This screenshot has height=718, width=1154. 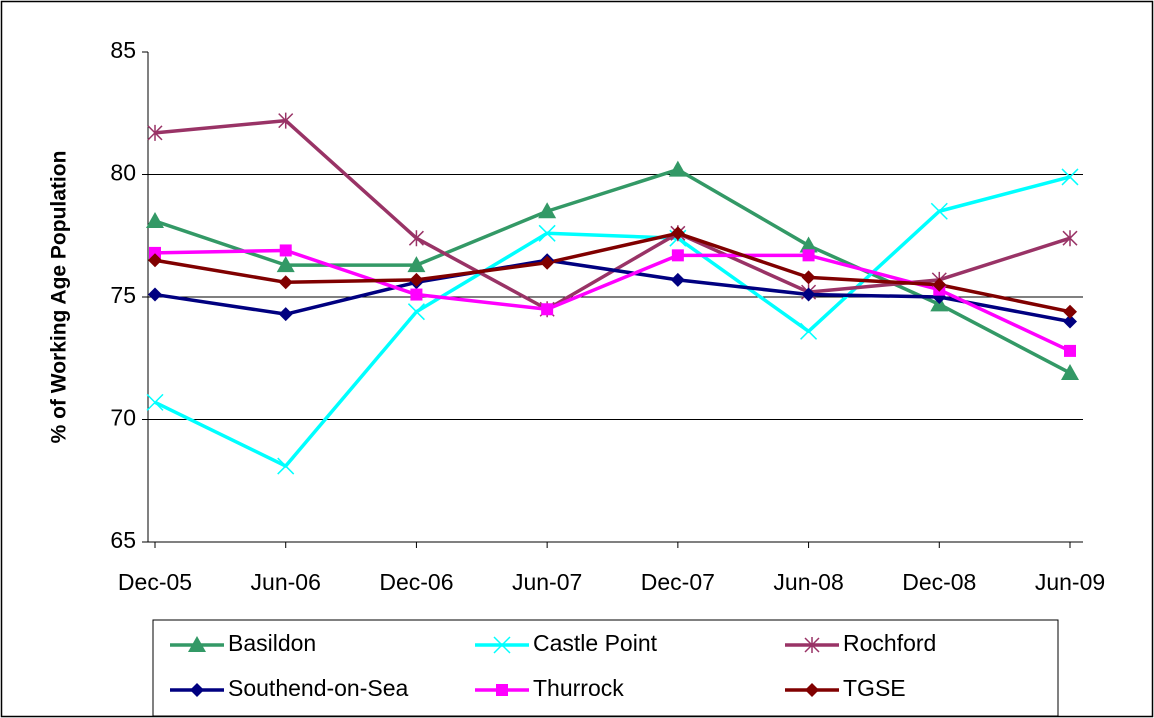 I want to click on x-tick-label: Jun-08, so click(x=808, y=582).